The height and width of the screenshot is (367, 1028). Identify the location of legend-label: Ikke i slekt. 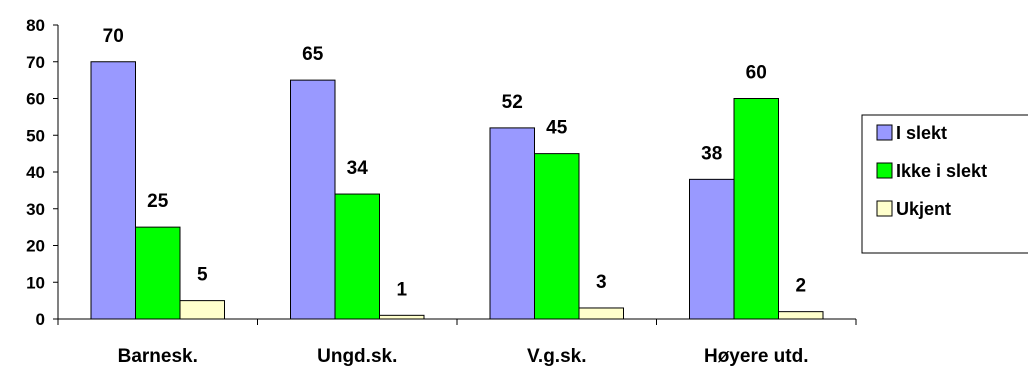
(941, 171).